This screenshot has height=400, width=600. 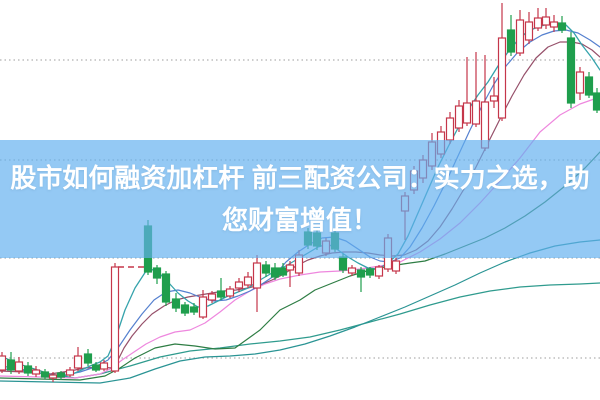 I want to click on promo-banner-text-line2: 您财富增值！, so click(x=299, y=220).